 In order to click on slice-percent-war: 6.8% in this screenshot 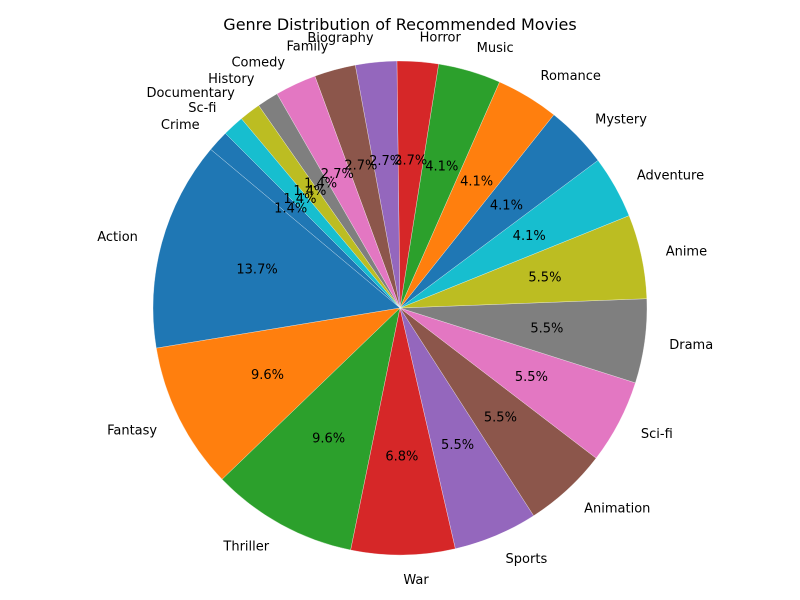, I will do `click(401, 457)`.